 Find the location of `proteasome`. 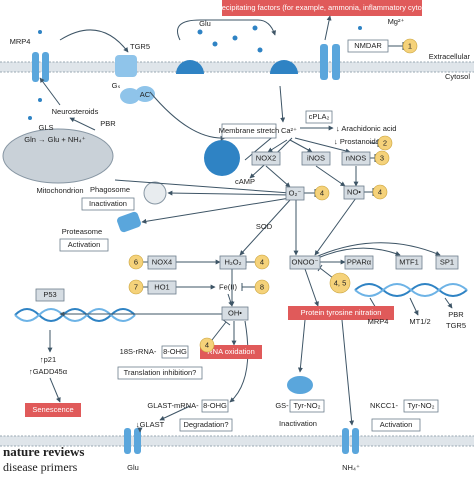

proteasome is located at coordinates (129, 222).